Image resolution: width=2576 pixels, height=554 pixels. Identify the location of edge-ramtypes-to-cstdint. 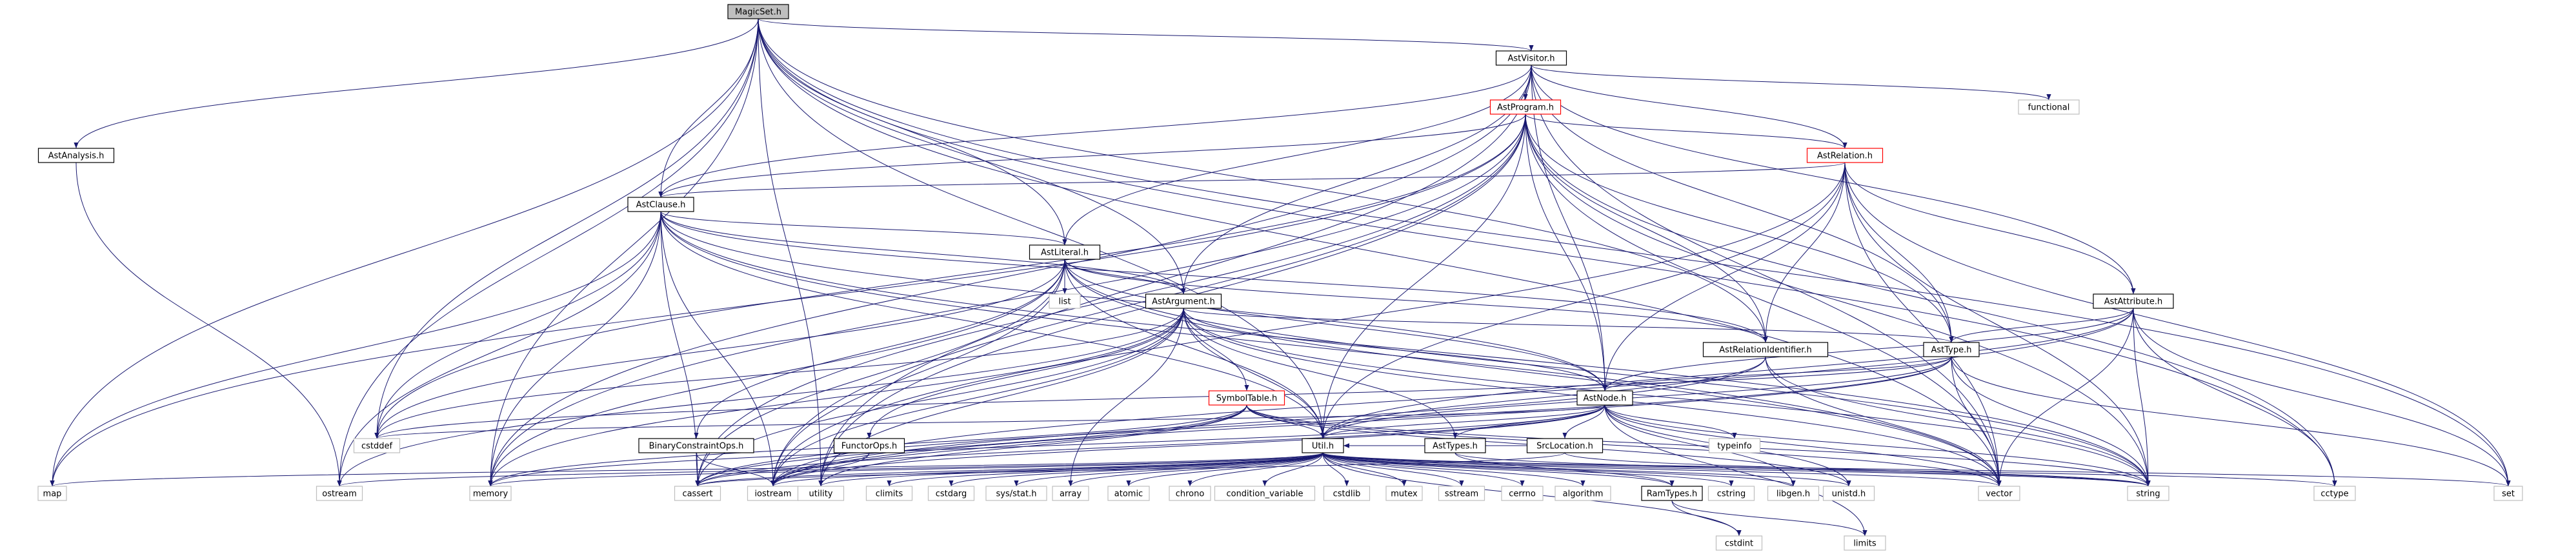
(1706, 519).